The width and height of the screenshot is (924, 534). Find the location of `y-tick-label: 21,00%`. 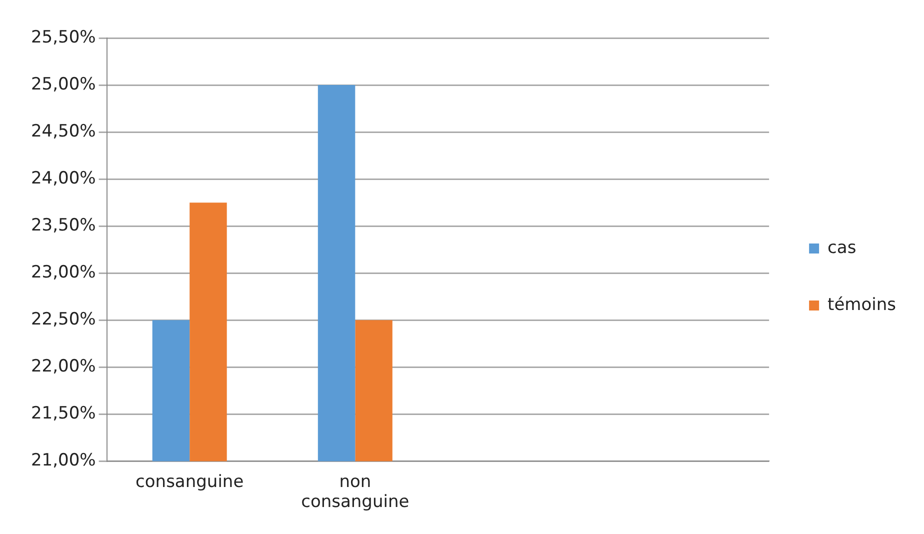

y-tick-label: 21,00% is located at coordinates (63, 460).